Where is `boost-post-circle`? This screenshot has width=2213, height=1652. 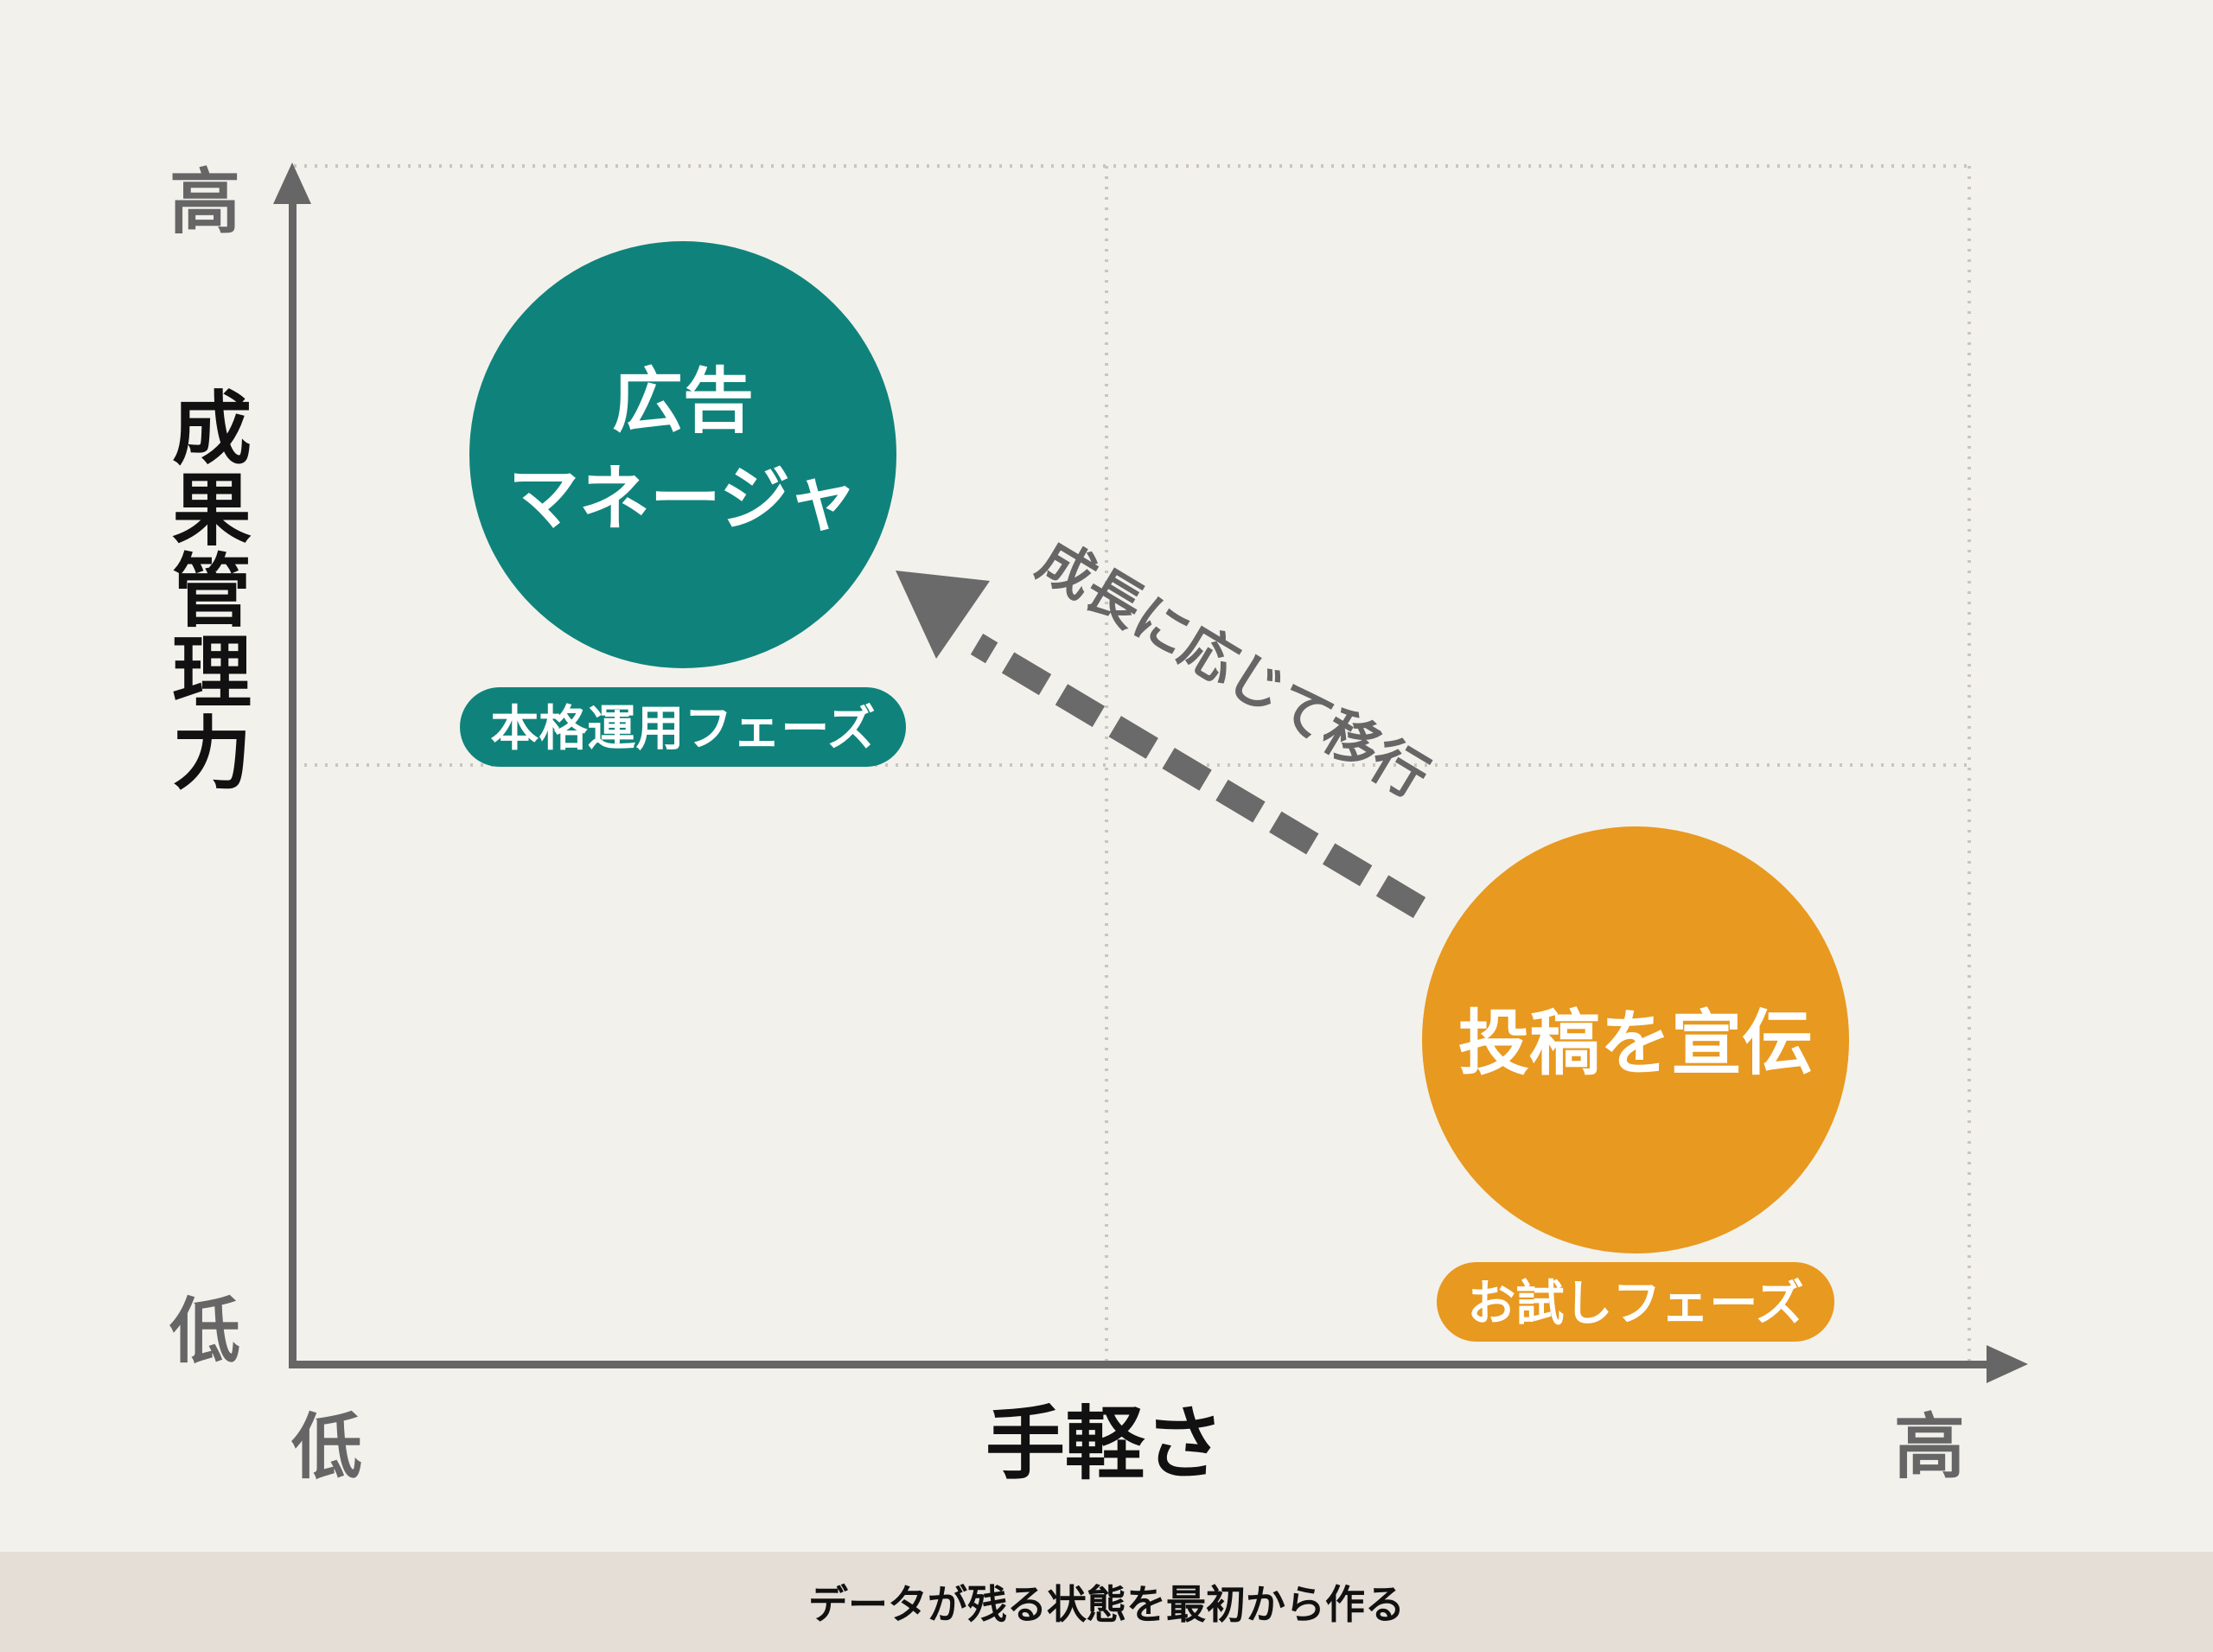 boost-post-circle is located at coordinates (1635, 1040).